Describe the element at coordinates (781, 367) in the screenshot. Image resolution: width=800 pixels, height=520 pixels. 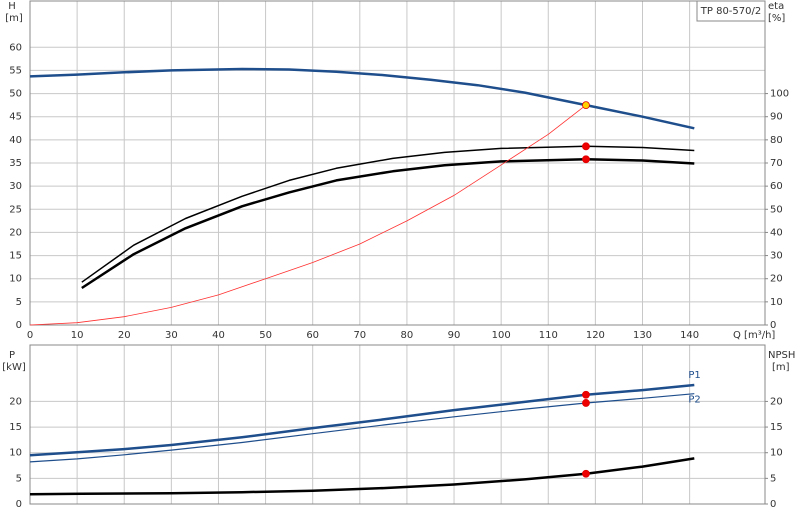
I see `y2-axis-unit: [m]` at that location.